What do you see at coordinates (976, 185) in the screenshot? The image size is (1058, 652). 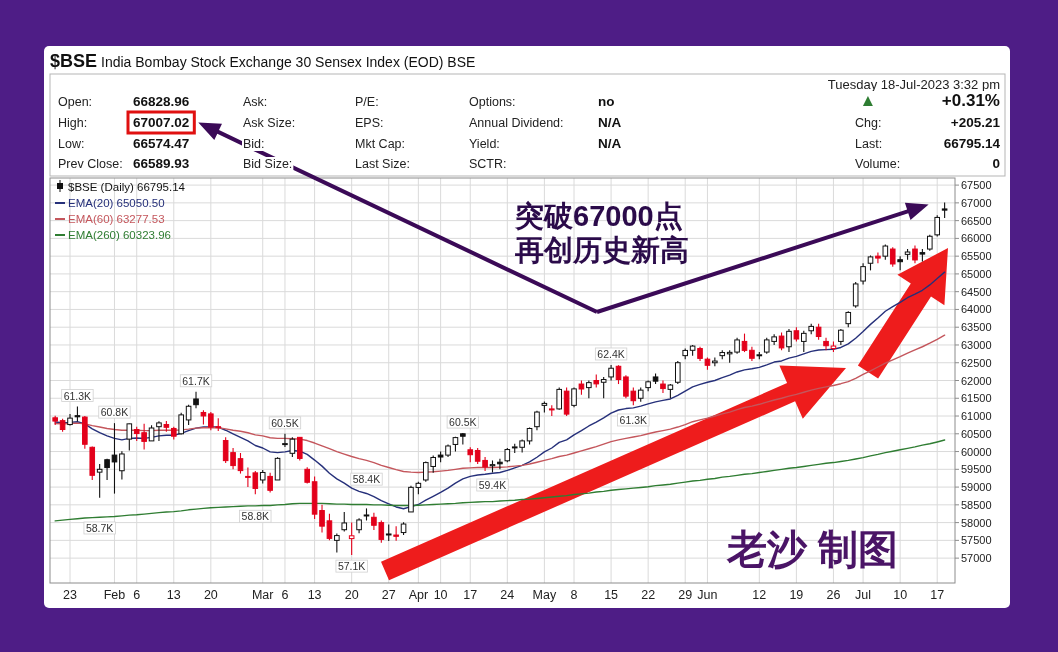 I see `y-tick-label: 67500` at bounding box center [976, 185].